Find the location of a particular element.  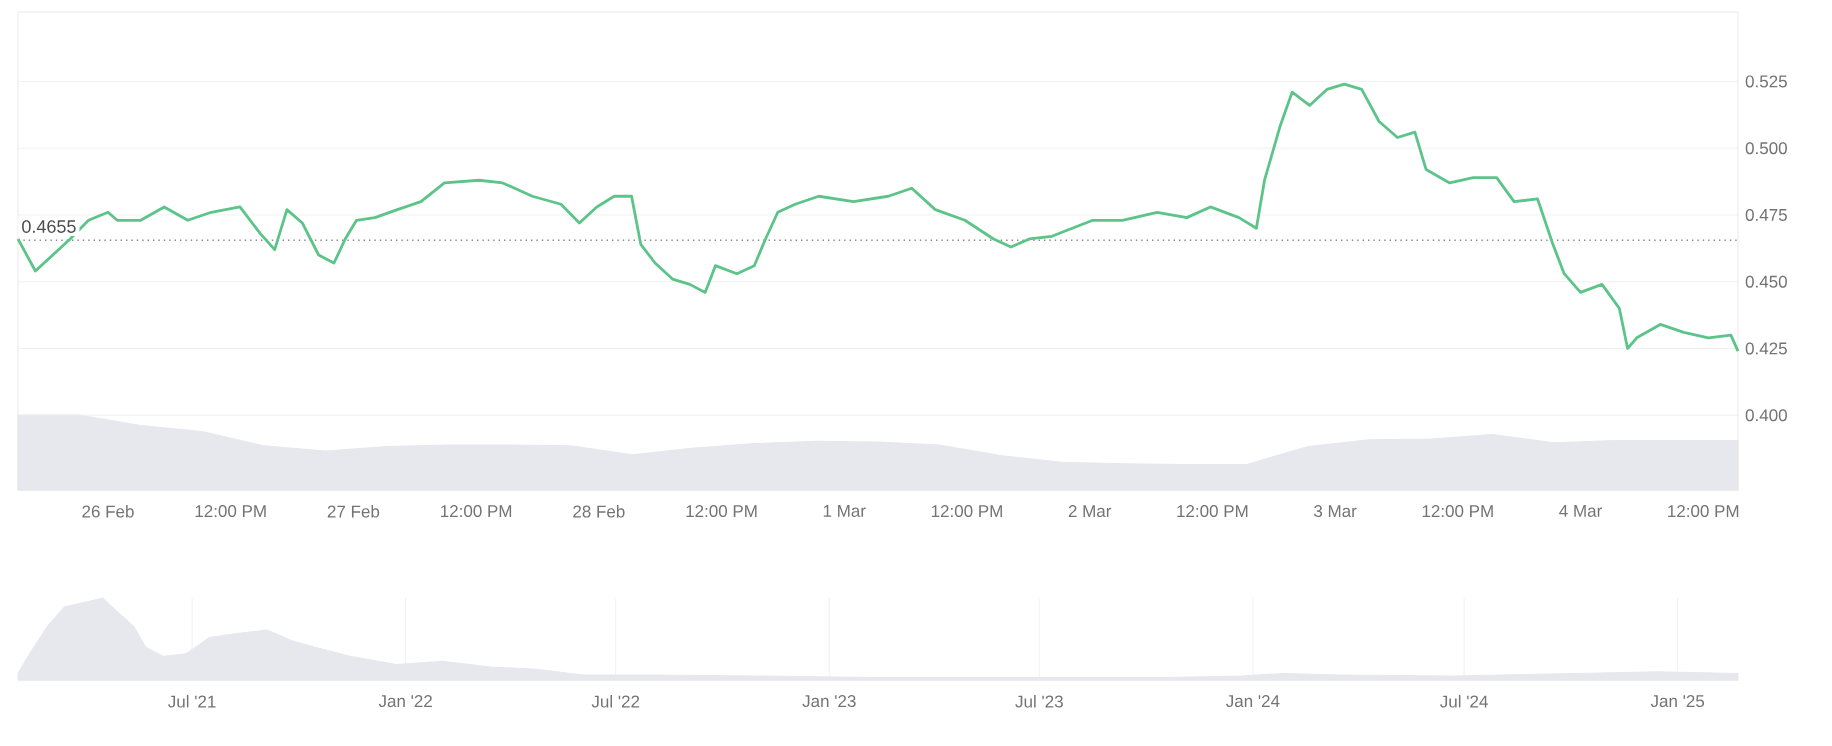

x-tick-label: 2 Mar is located at coordinates (1090, 511).